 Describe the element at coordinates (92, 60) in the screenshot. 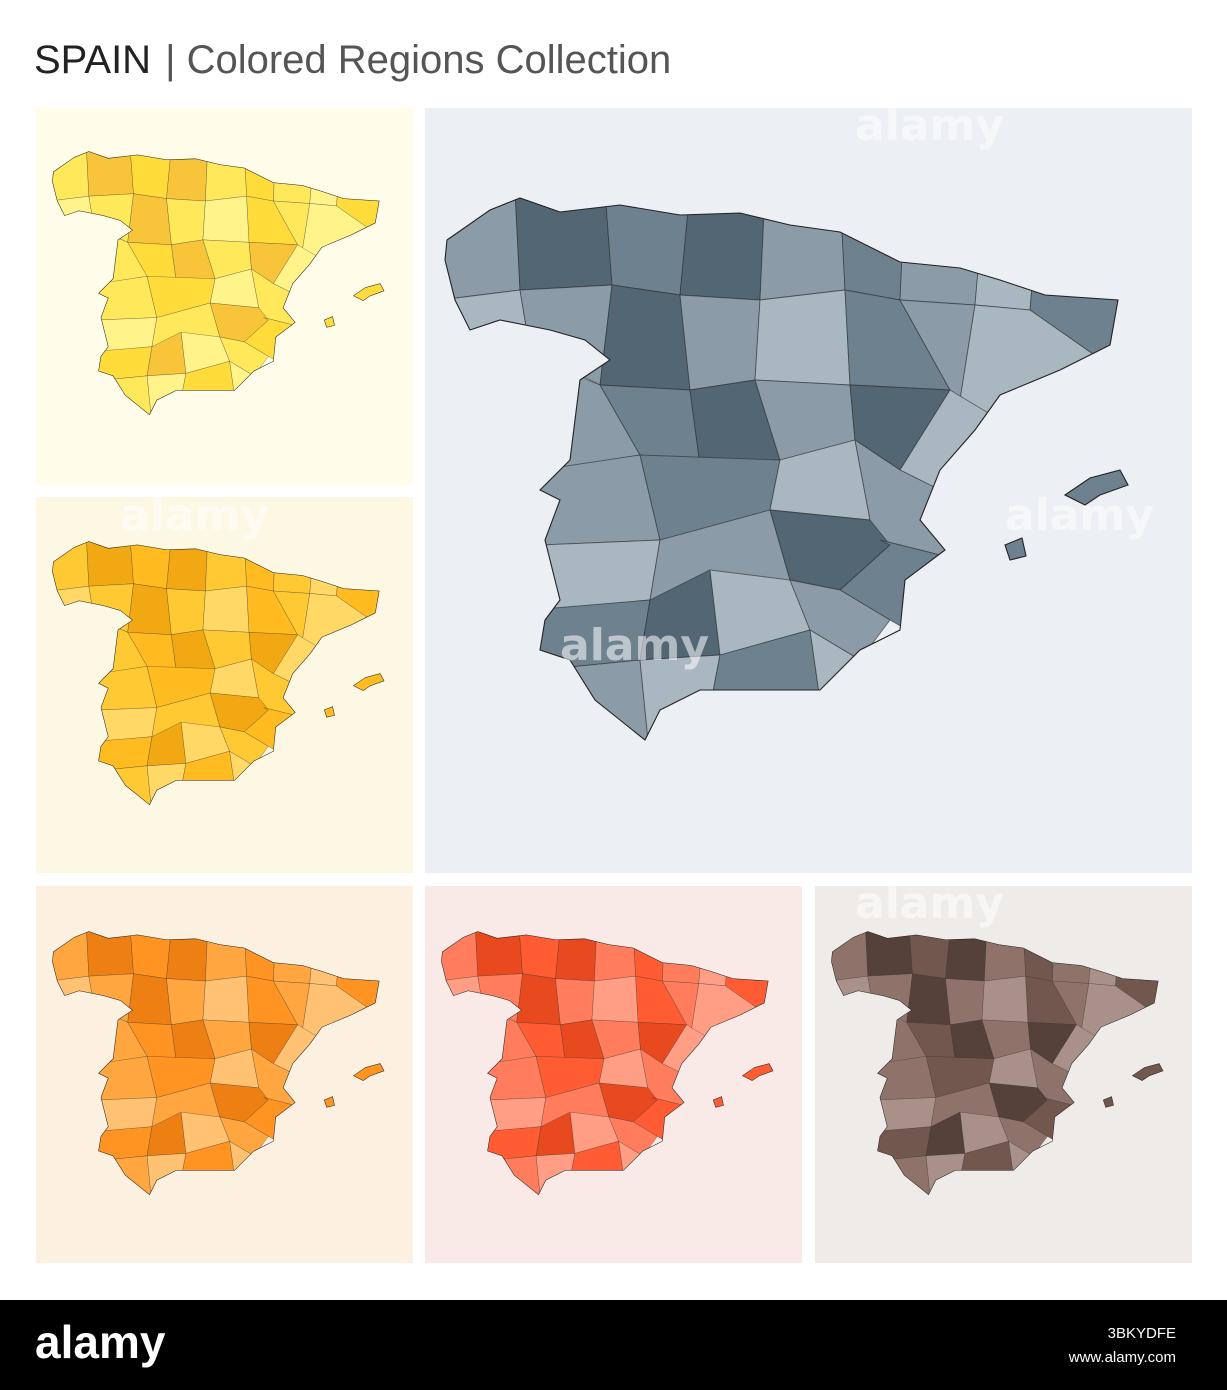

I see `title-country: SPAIN` at that location.